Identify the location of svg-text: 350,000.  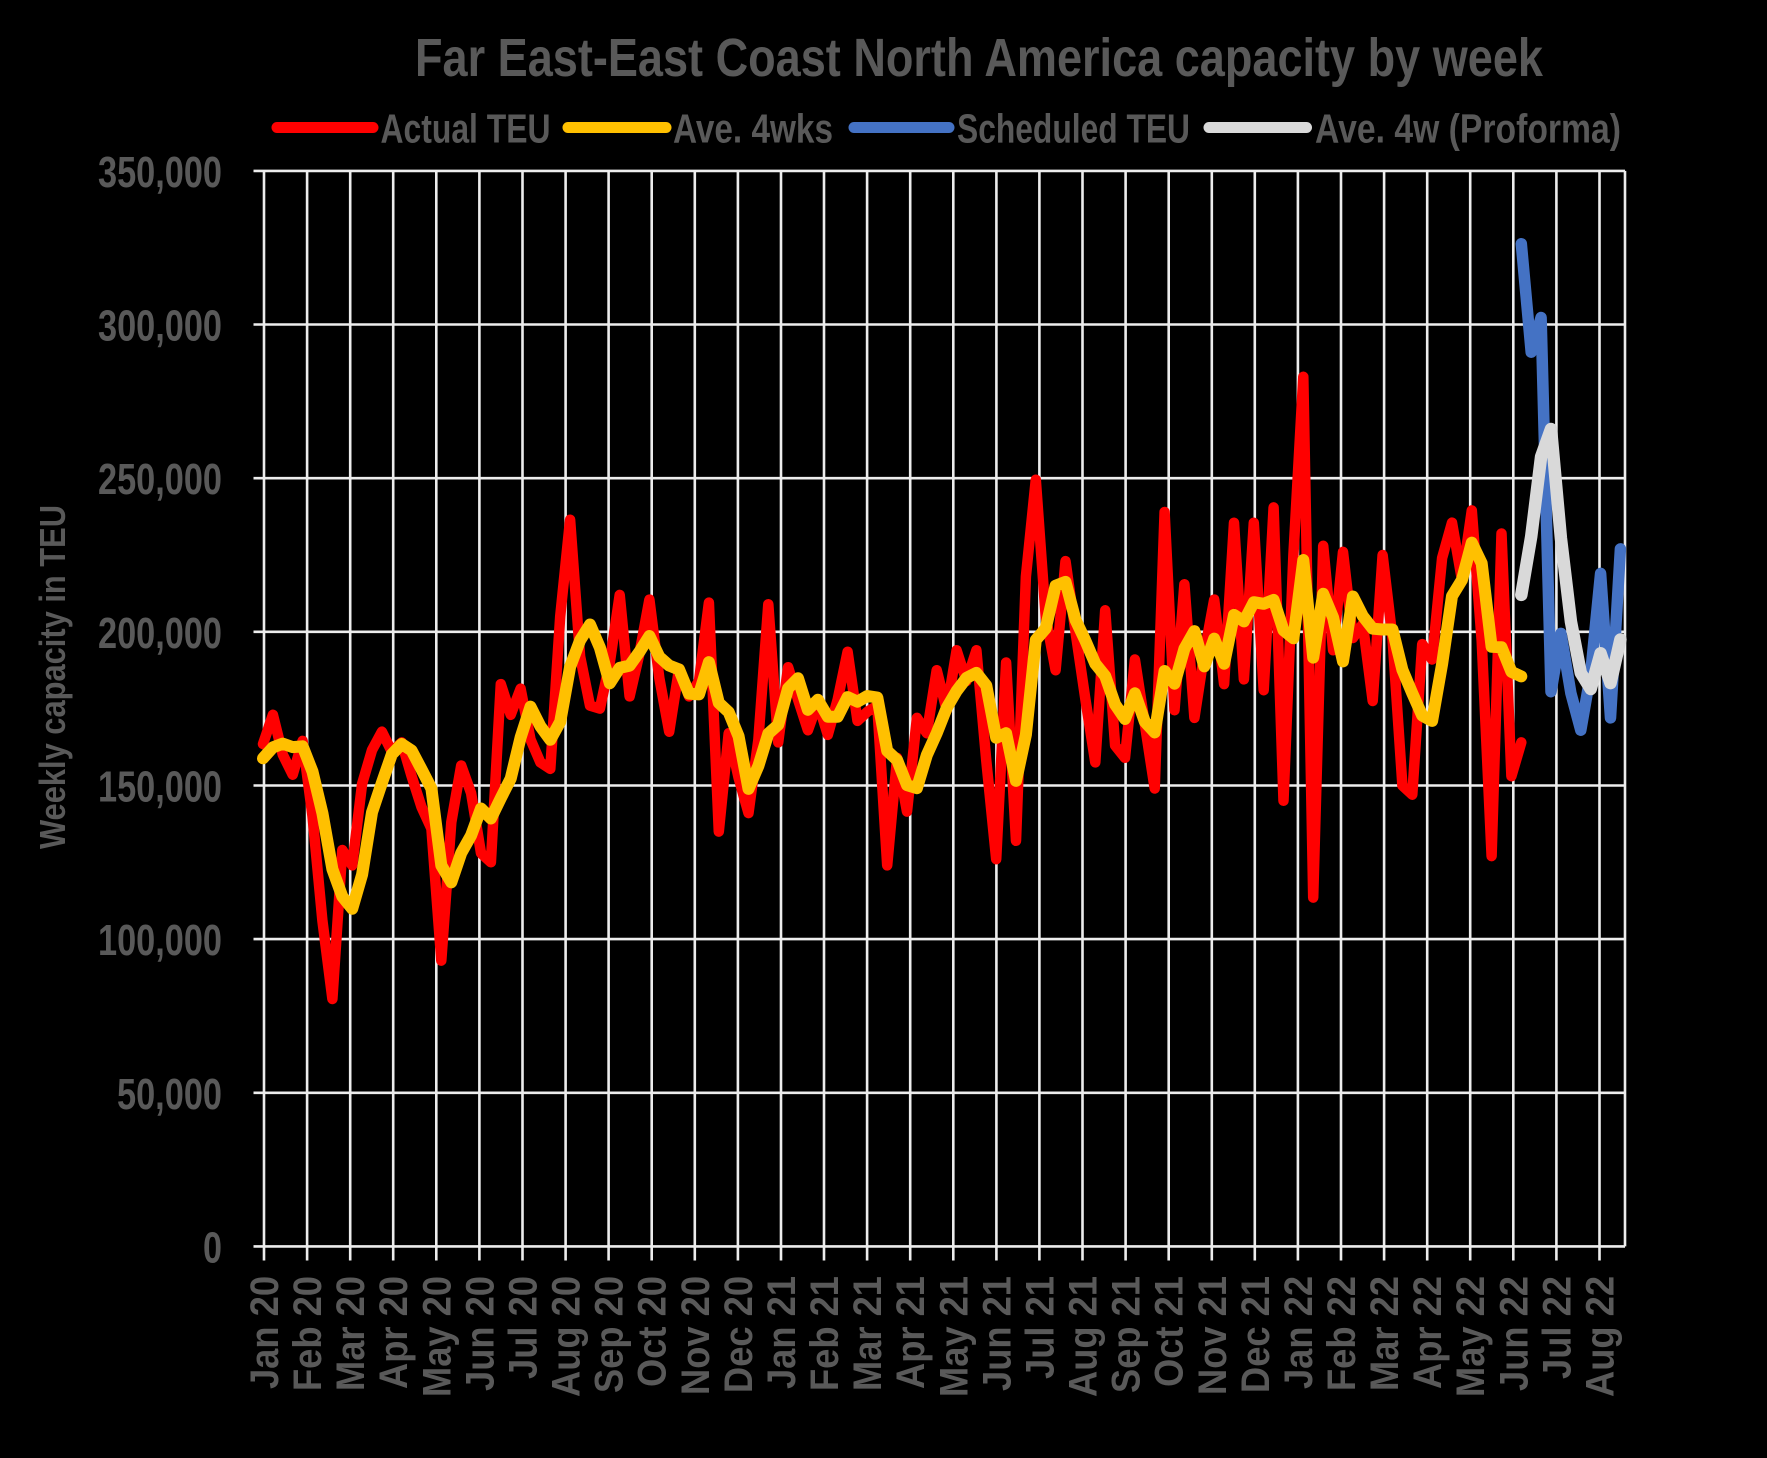
(160, 172).